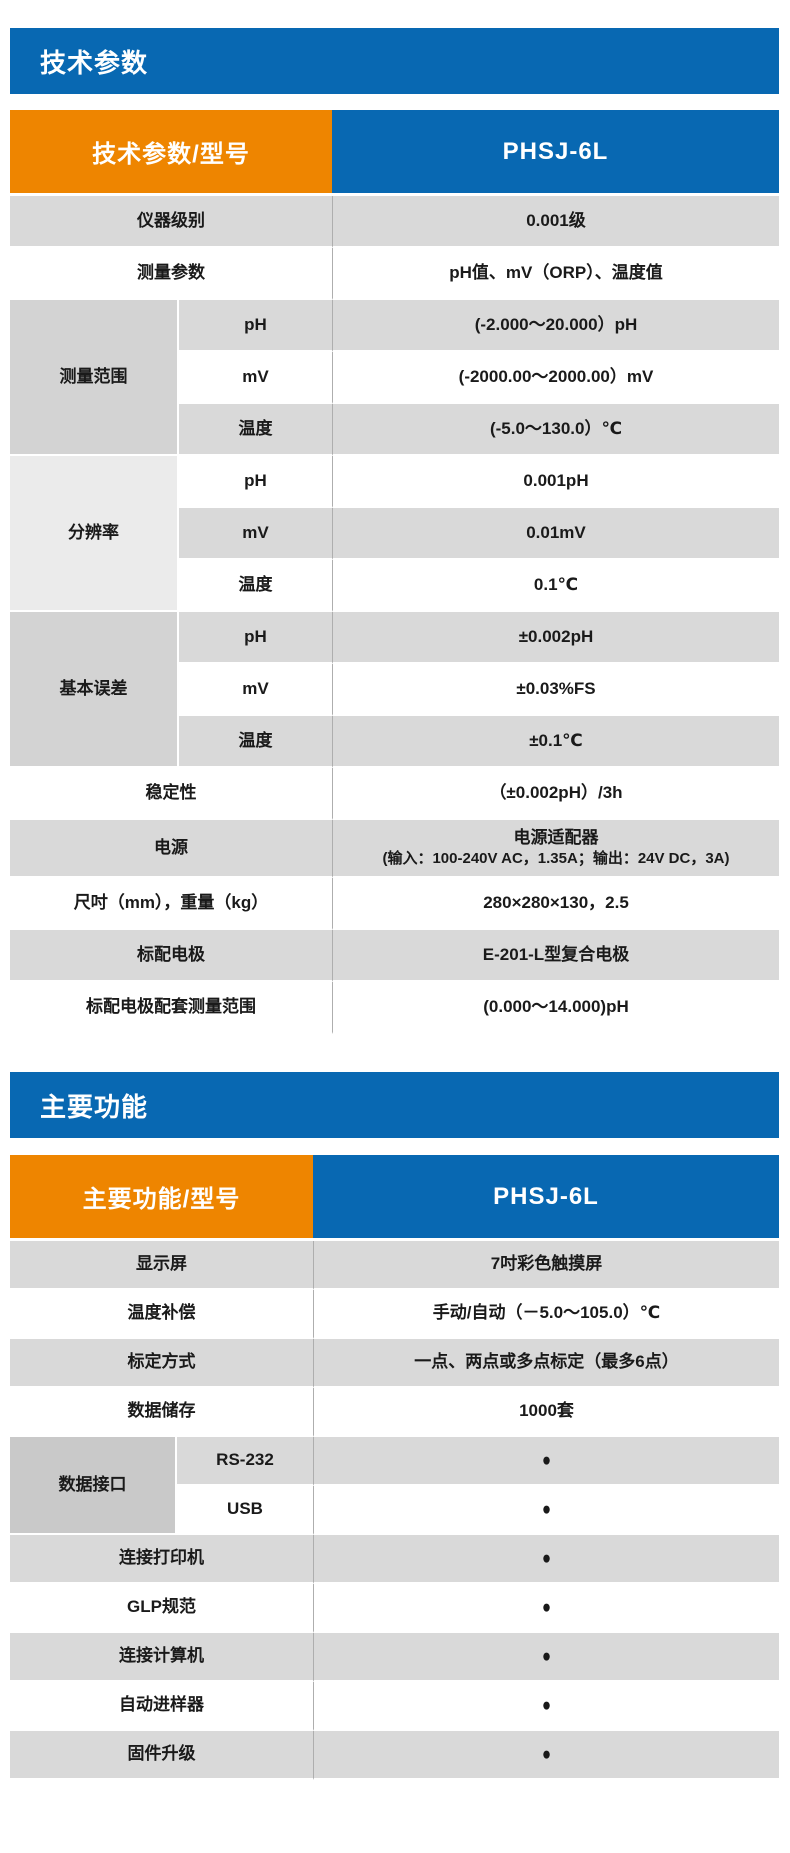 The width and height of the screenshot is (790, 1853). I want to click on spec-row-label: 连接打印机, so click(161, 1559).